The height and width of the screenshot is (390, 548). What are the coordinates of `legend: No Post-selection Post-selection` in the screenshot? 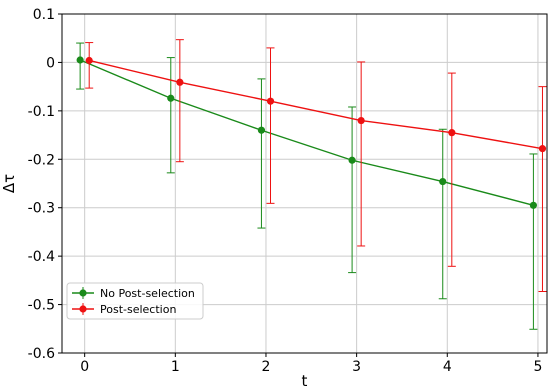 It's located at (135, 301).